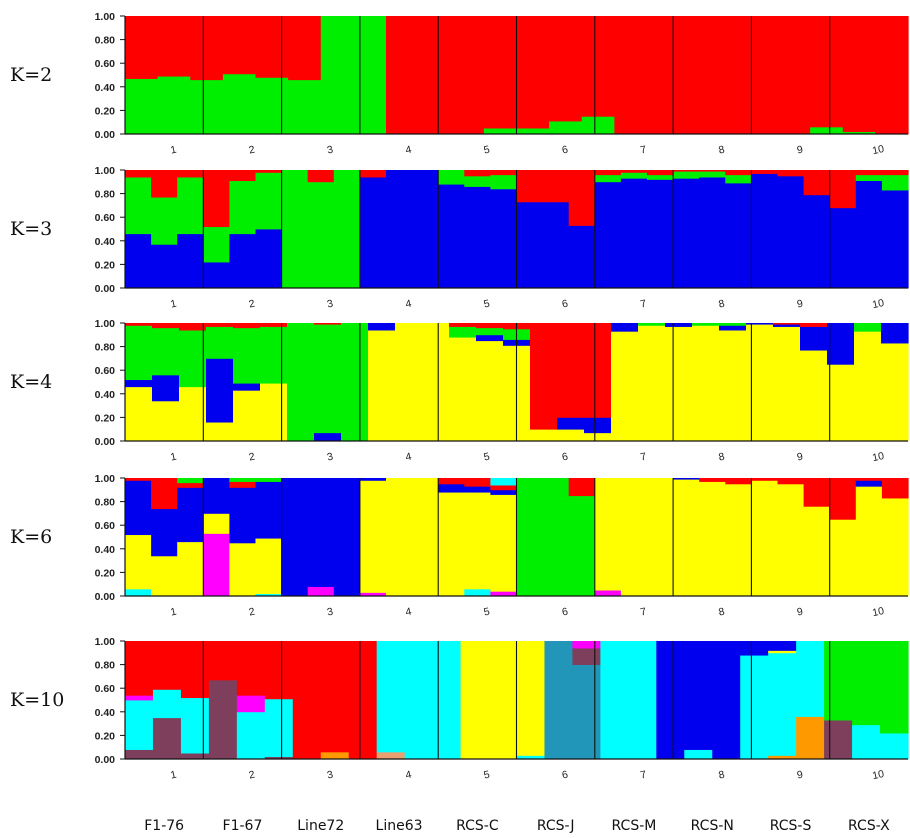 The image size is (910, 838). I want to click on y-tick-label: 1.00, so click(105, 479).